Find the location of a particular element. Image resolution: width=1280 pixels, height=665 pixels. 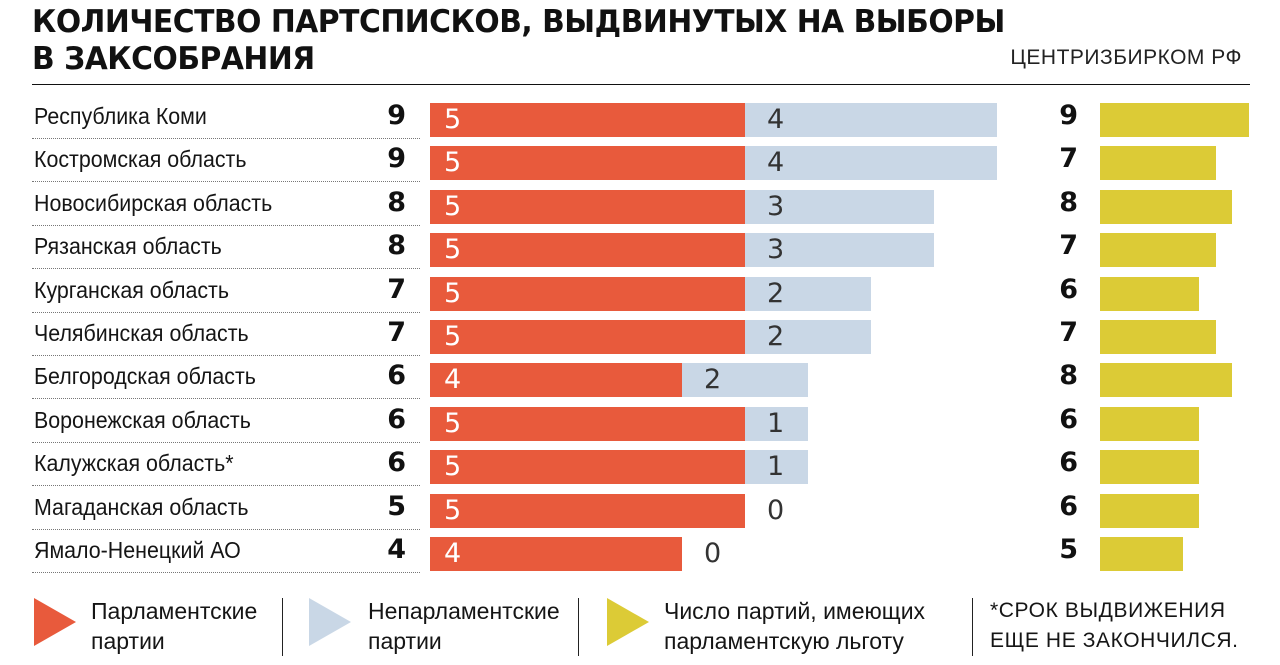

table-row: Рязанская область 8 5 3 7 is located at coordinates (640, 249).